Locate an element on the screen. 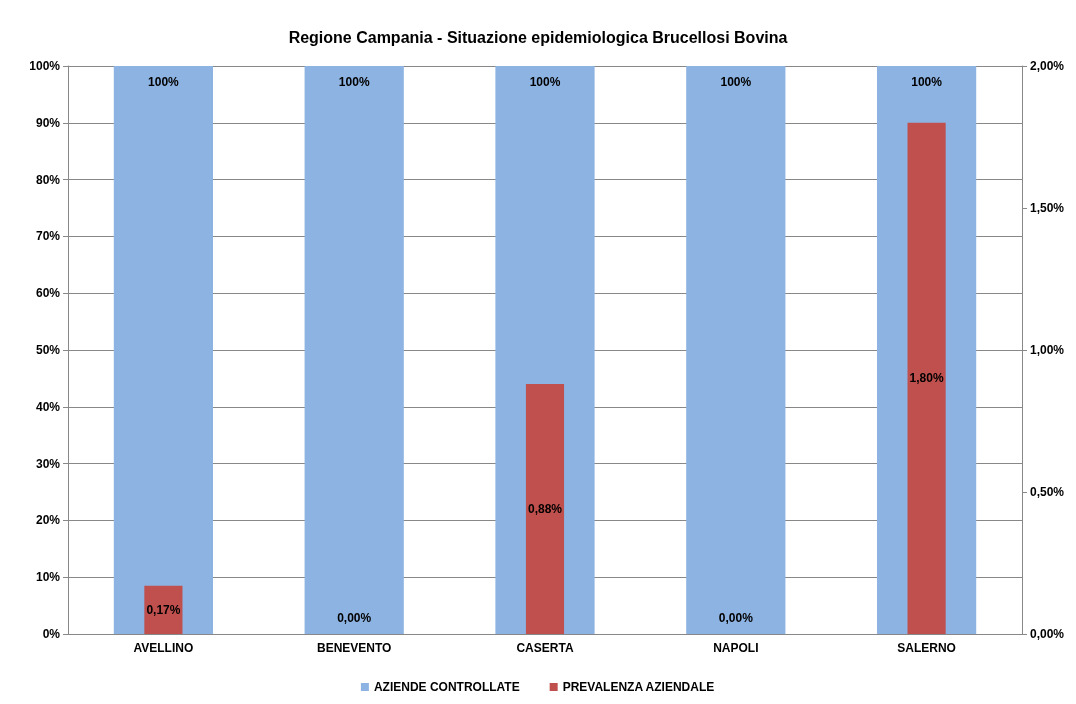 This screenshot has height=704, width=1076. y-tick-label: 60% is located at coordinates (48, 293).